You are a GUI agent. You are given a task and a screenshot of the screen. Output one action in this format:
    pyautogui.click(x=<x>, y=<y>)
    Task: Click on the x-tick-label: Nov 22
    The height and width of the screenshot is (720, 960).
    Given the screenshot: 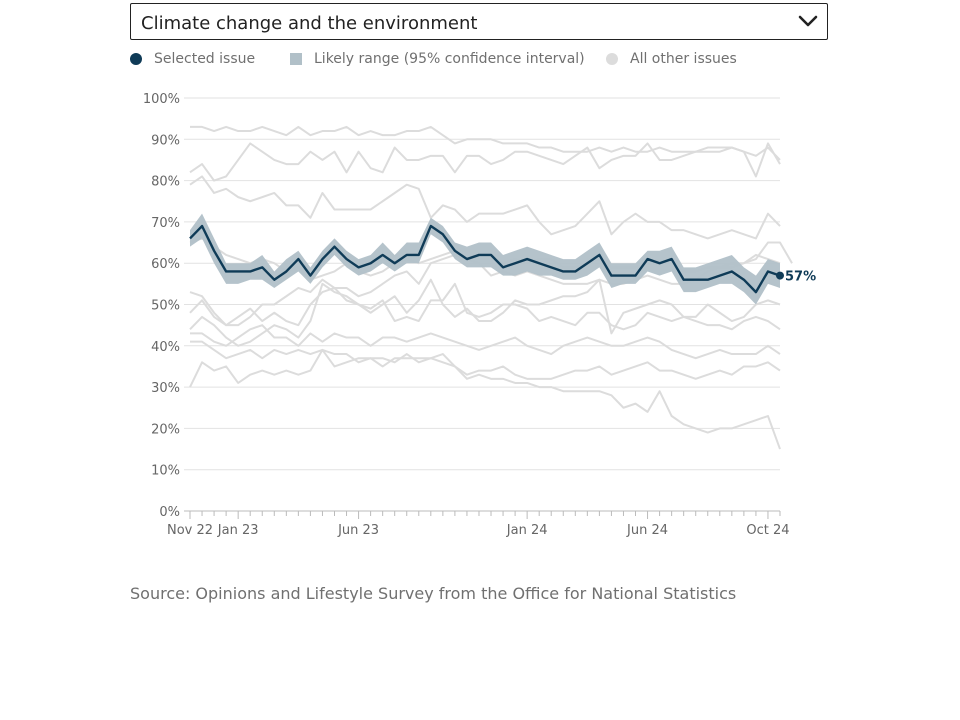 What is the action you would take?
    pyautogui.click(x=190, y=530)
    